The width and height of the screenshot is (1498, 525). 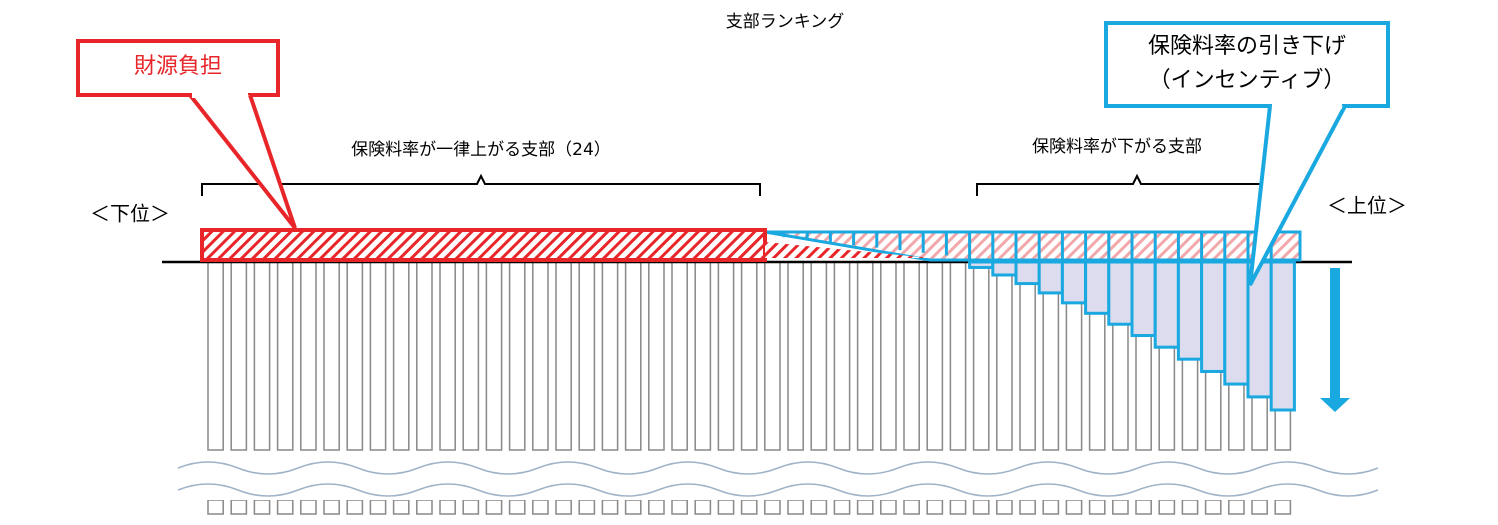 I want to click on wave-mask, so click(x=755, y=477).